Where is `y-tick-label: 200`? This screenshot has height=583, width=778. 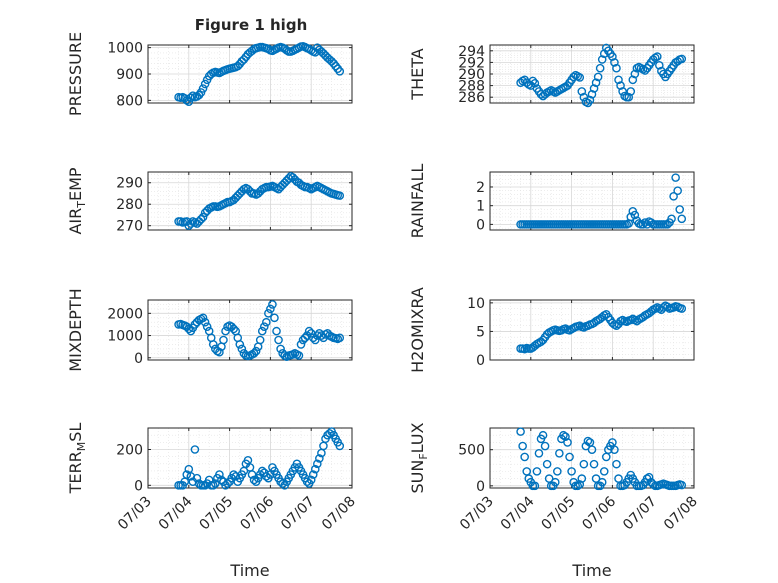 y-tick-label: 200 is located at coordinates (129, 450).